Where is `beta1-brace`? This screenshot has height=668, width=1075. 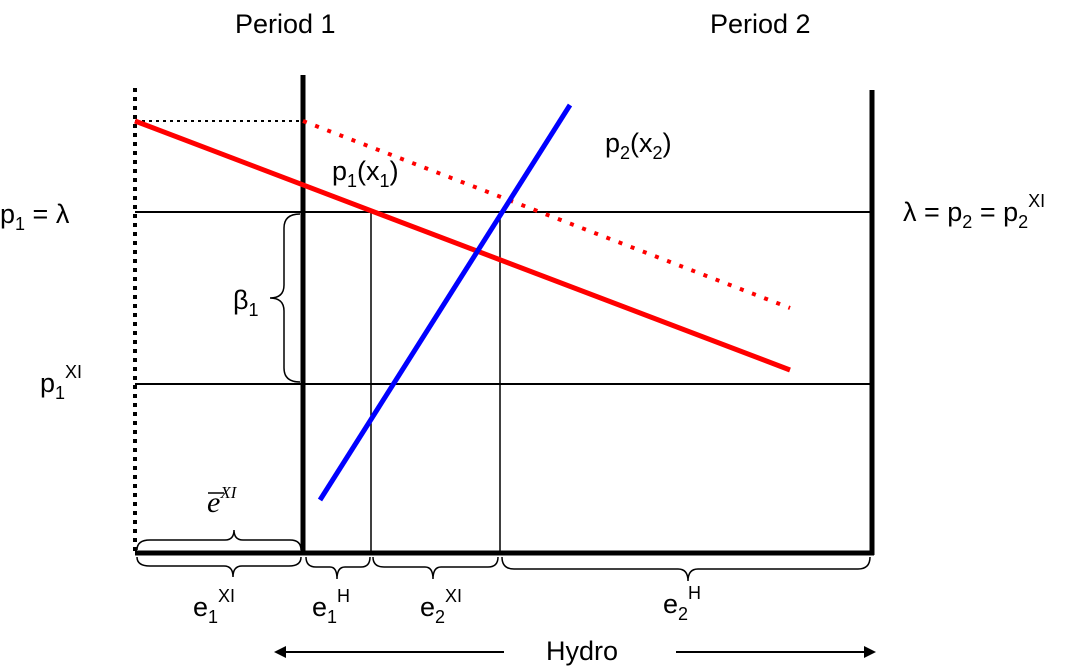
beta1-brace is located at coordinates (285, 298).